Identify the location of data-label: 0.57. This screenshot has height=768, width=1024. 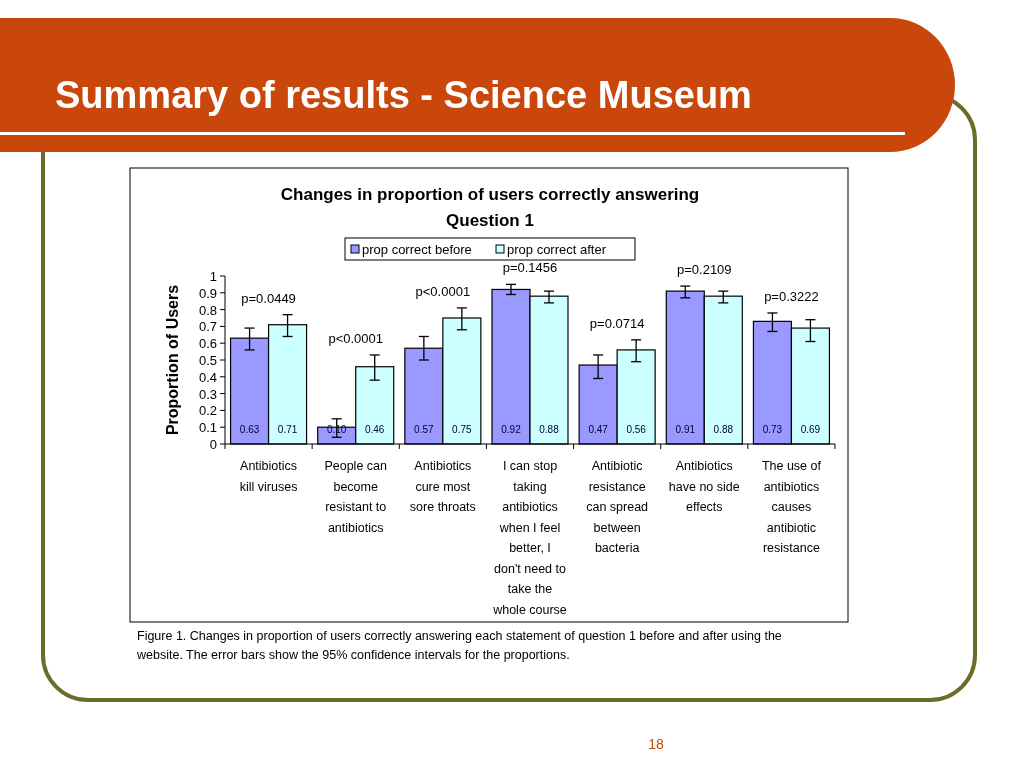
(424, 429).